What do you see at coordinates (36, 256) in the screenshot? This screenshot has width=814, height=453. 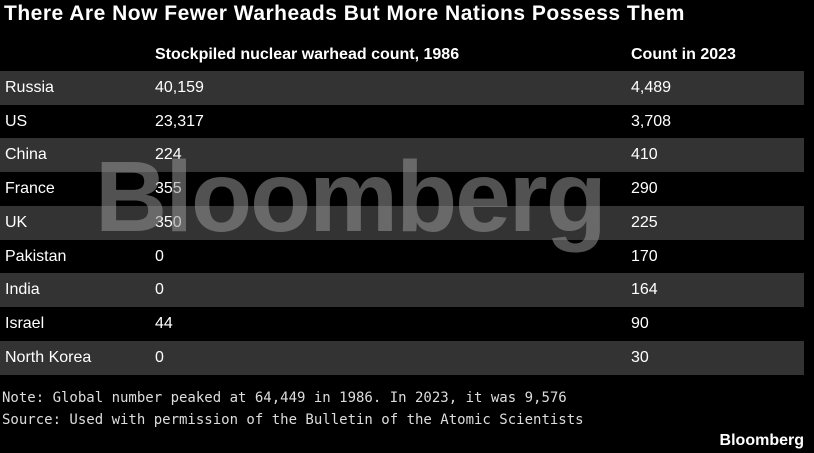 I see `table-cell: Pakistan` at bounding box center [36, 256].